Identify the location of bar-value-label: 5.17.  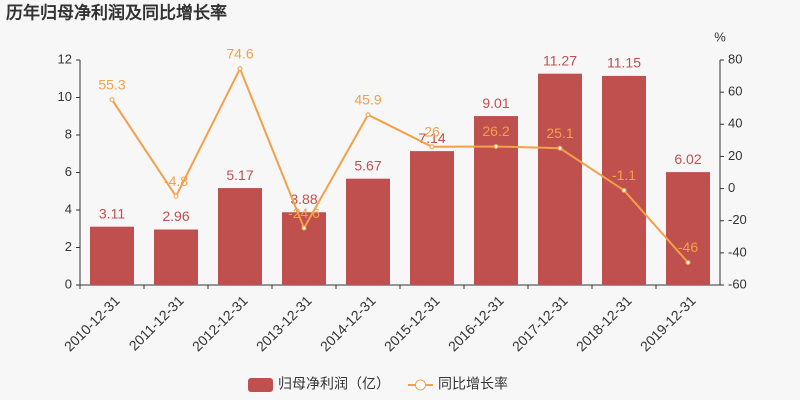
(239, 175).